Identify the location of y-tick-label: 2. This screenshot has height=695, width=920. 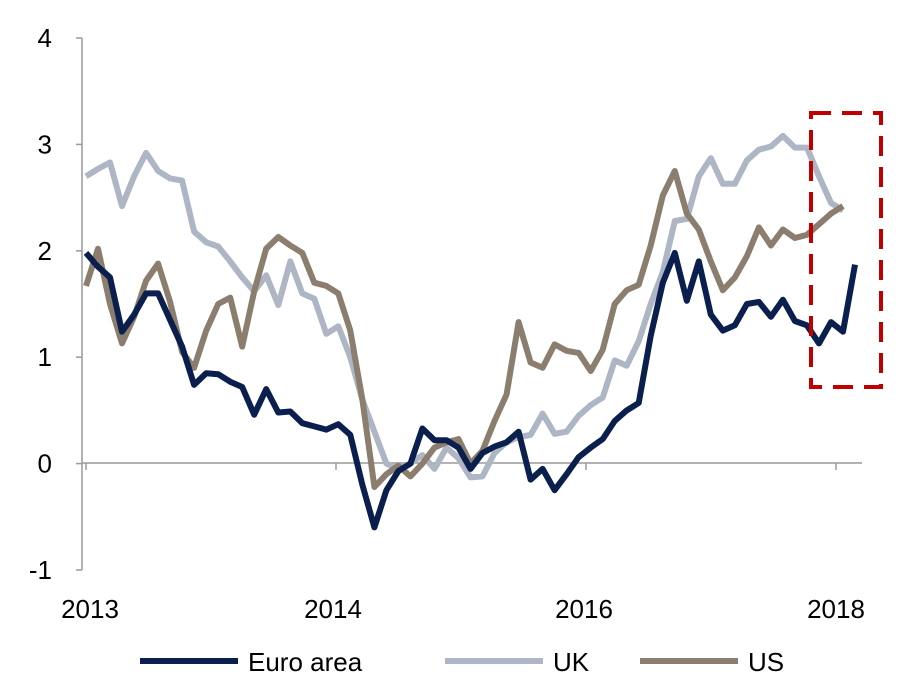
(45, 251).